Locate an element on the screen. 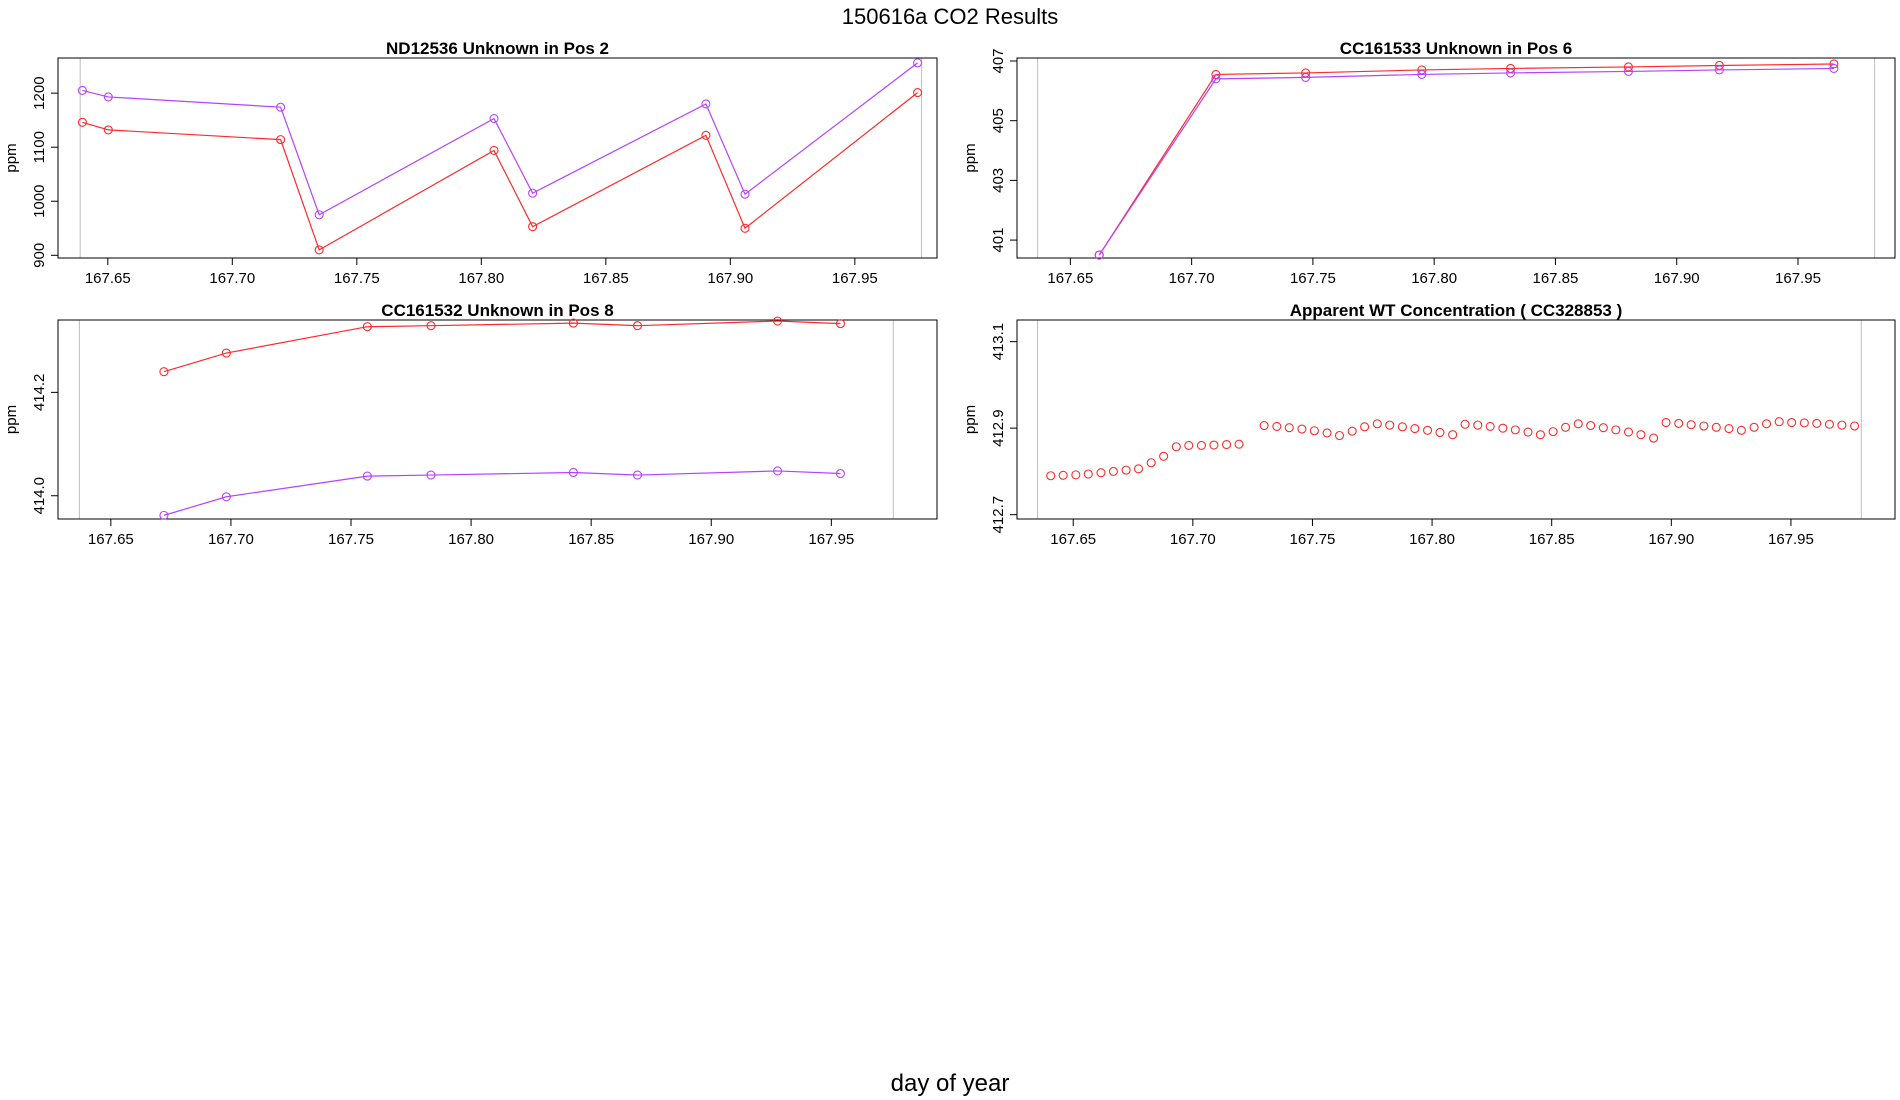  plot-frame is located at coordinates (497, 158).